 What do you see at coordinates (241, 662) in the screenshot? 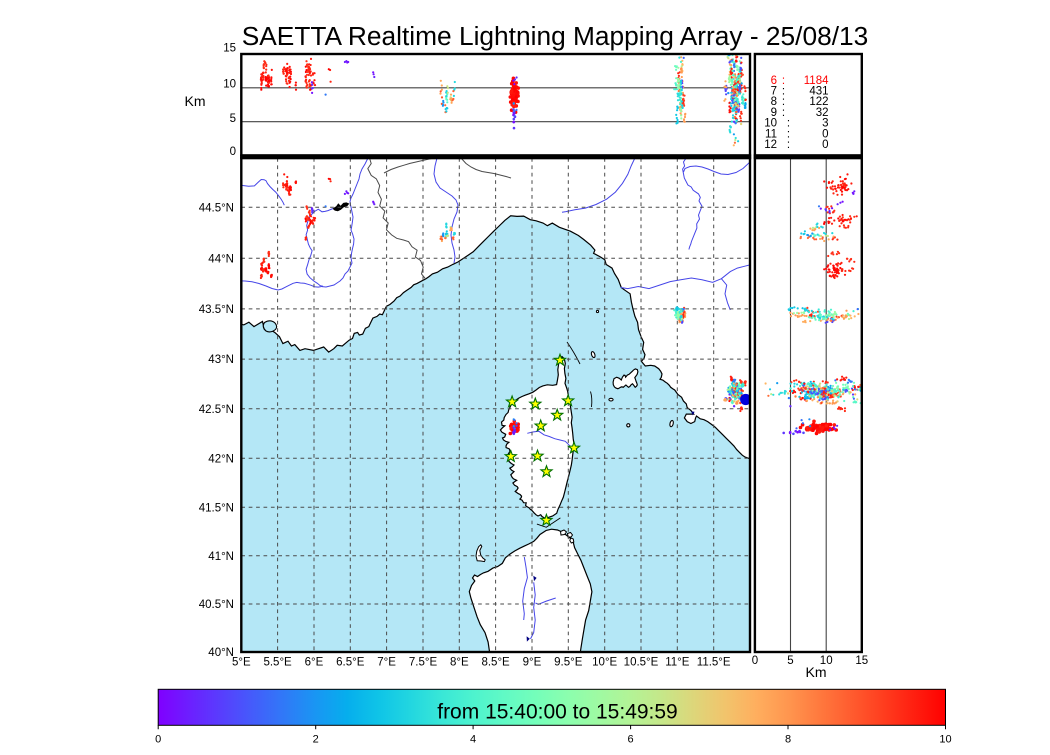
I see `svg-text: 5°E` at bounding box center [241, 662].